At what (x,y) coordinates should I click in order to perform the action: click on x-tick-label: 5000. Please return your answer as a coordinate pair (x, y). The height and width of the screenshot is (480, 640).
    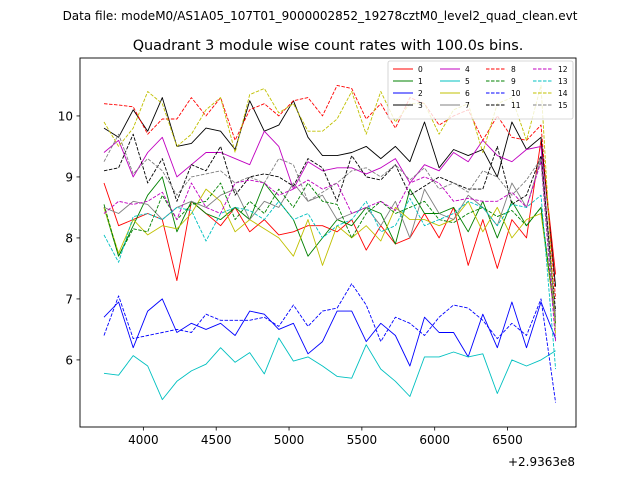
    Looking at the image, I should click on (289, 440).